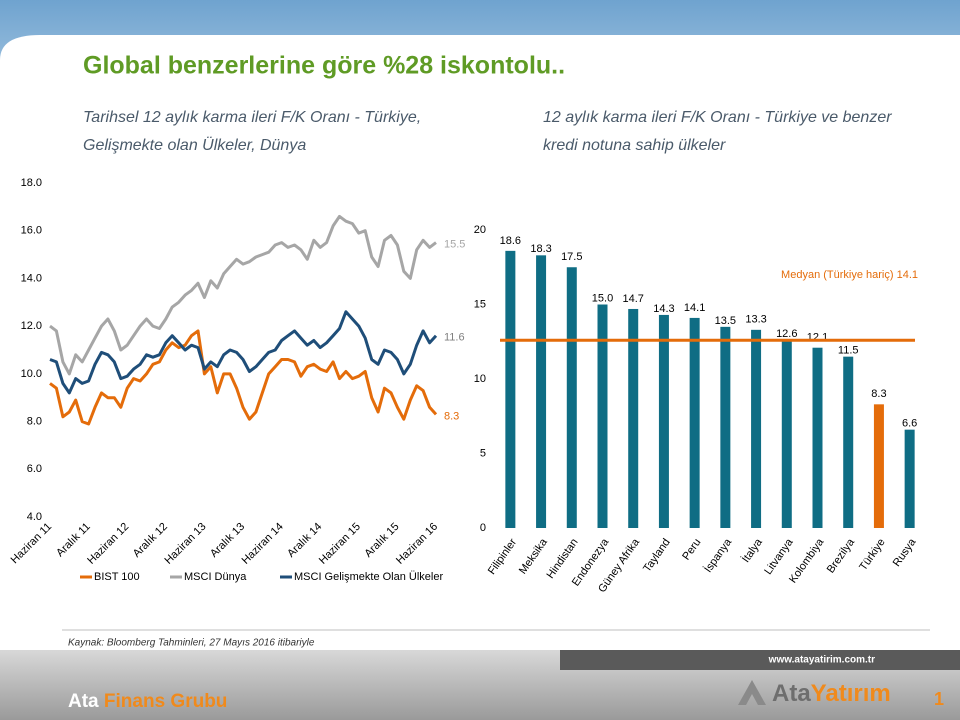 The width and height of the screenshot is (960, 720). I want to click on value-label: 12.6, so click(786, 334).